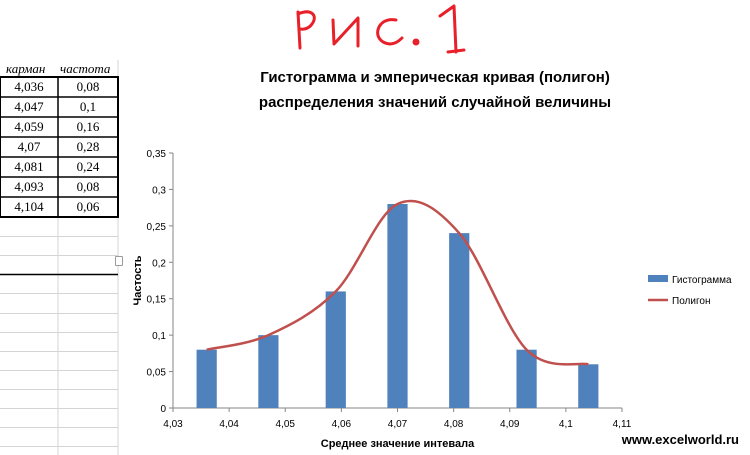 This screenshot has height=455, width=750. Describe the element at coordinates (138, 280) in the screenshot. I see `y-axis-title: Частость` at that location.